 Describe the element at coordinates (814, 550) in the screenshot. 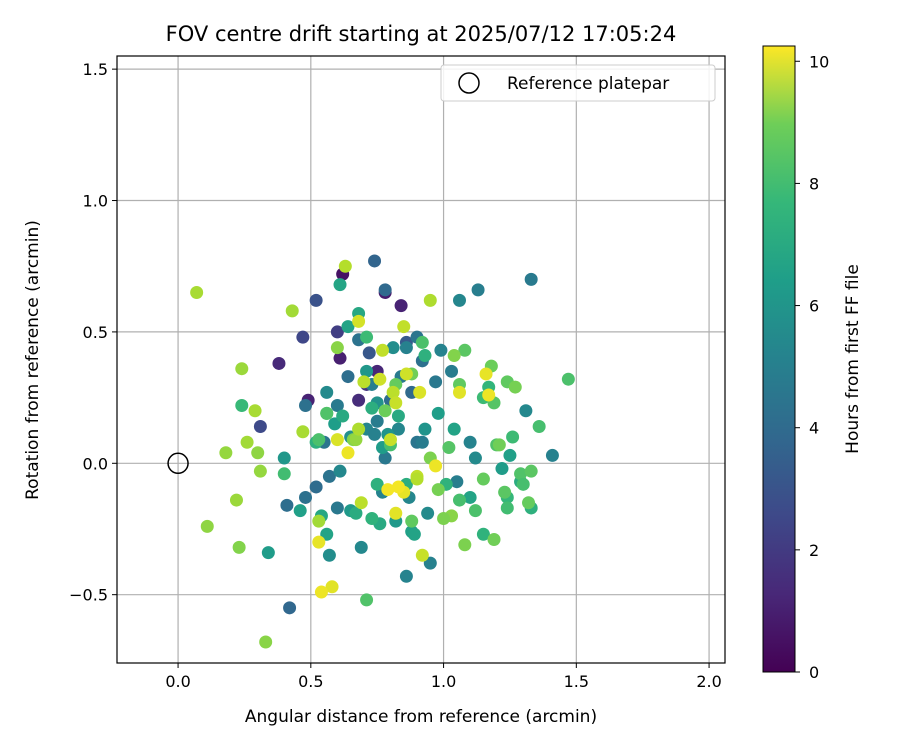

I see `colorbar-tick-label: 2` at that location.